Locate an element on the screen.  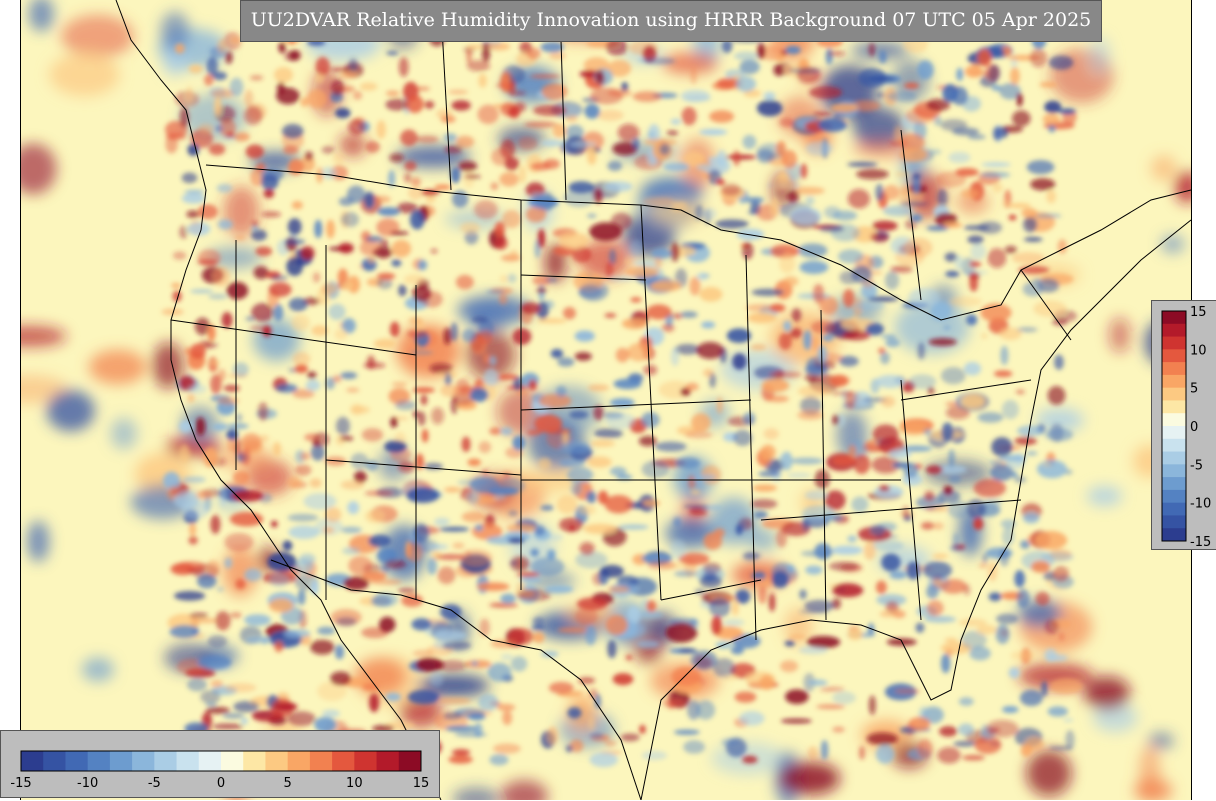
horizontal-colorbar: -15 -10 -5 0 5 10 15 is located at coordinates (220, 764).